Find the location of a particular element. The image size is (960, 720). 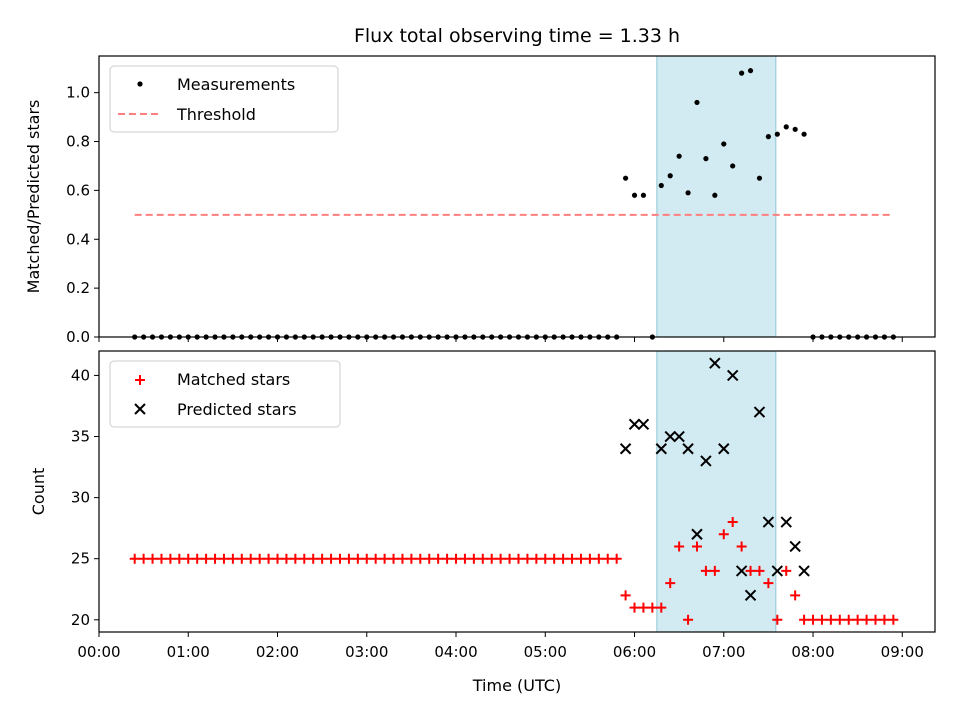

bottom-legend: Matched stars Predicted stars is located at coordinates (225, 394).